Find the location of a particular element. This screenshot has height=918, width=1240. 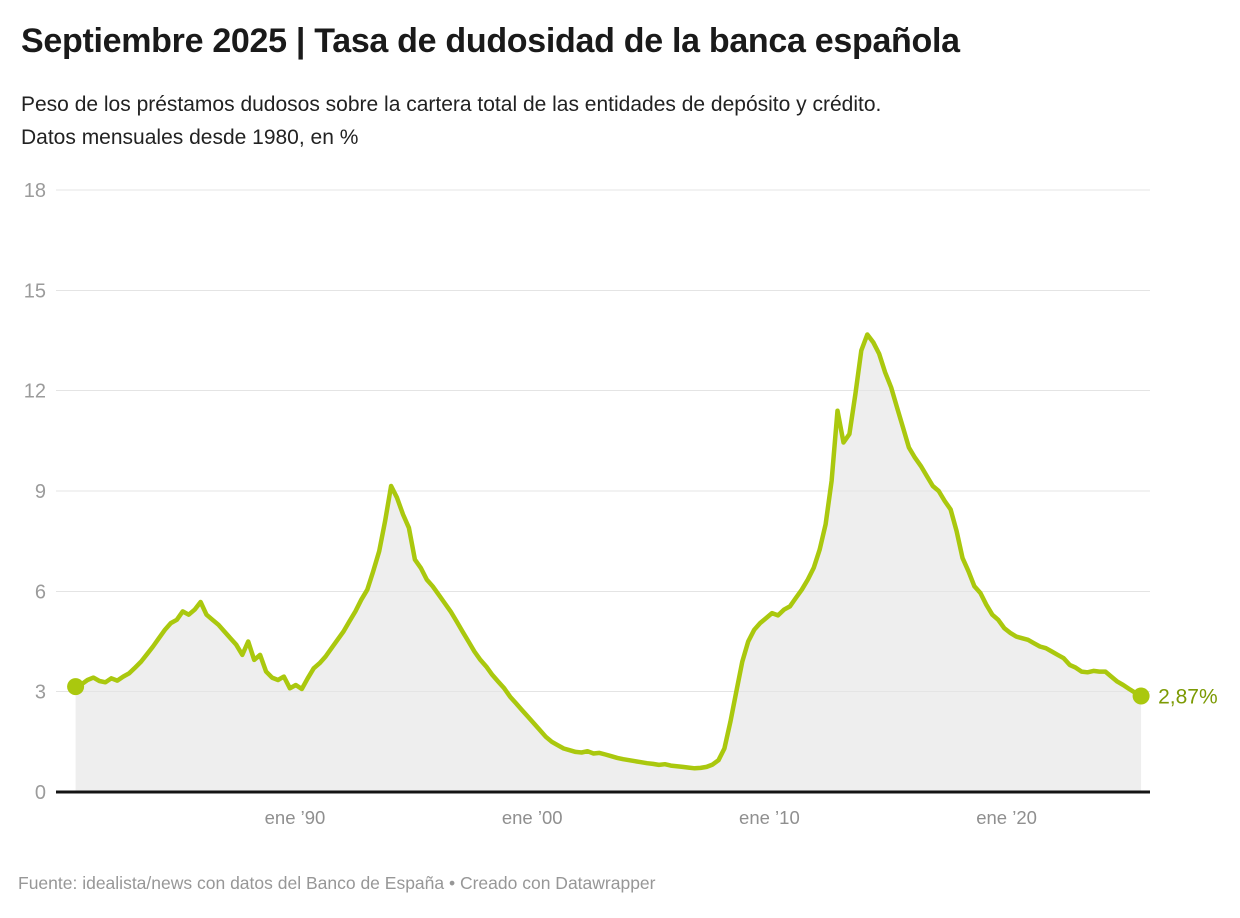

y-tick-label-12: 12 is located at coordinates (35, 392).